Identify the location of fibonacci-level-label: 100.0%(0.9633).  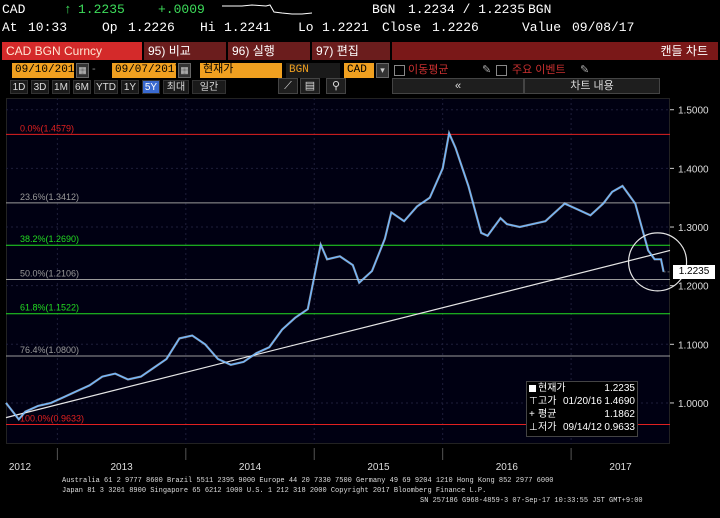
(52, 418).